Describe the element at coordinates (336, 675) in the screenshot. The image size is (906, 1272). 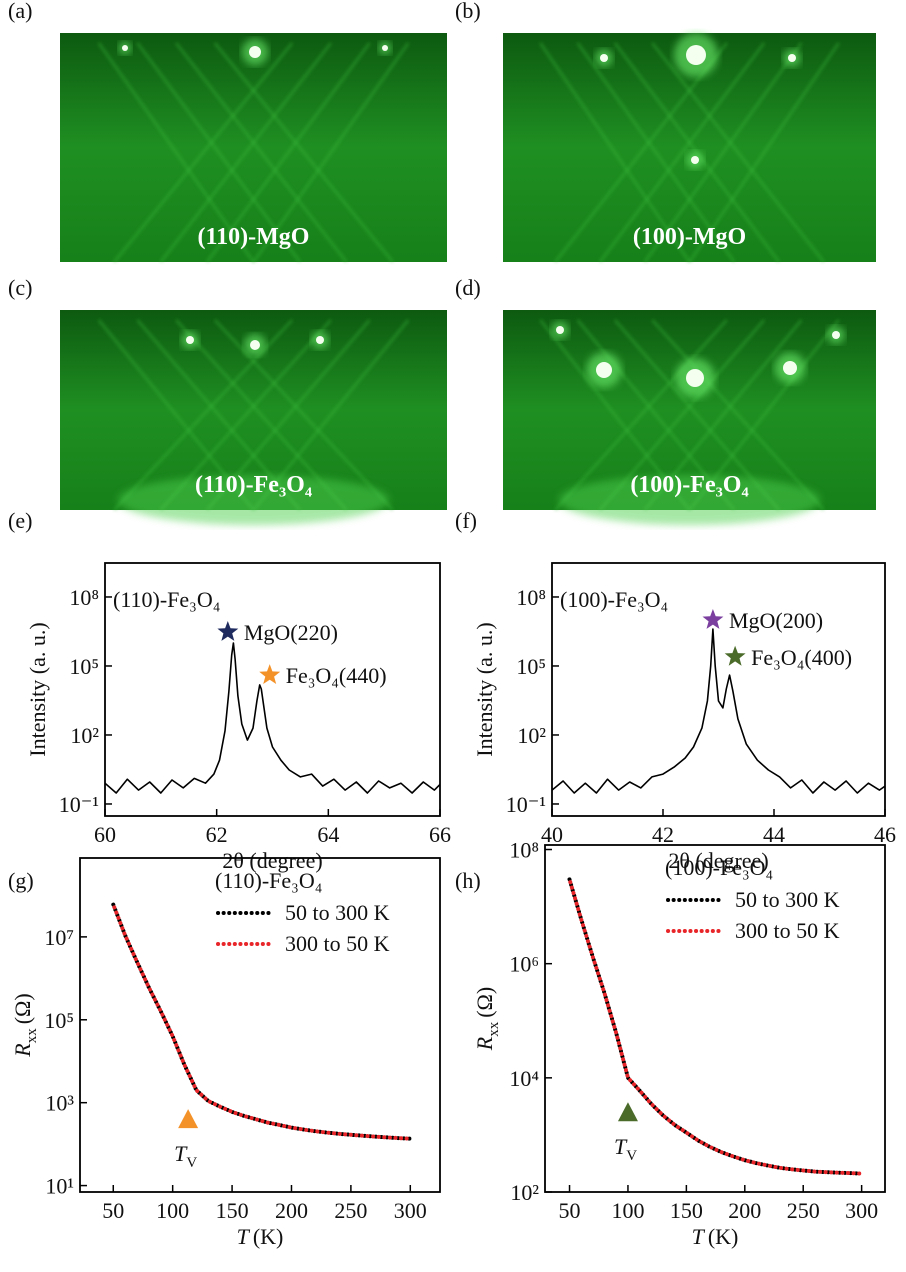
I see `annotation: Fe₃O₄(440)` at that location.